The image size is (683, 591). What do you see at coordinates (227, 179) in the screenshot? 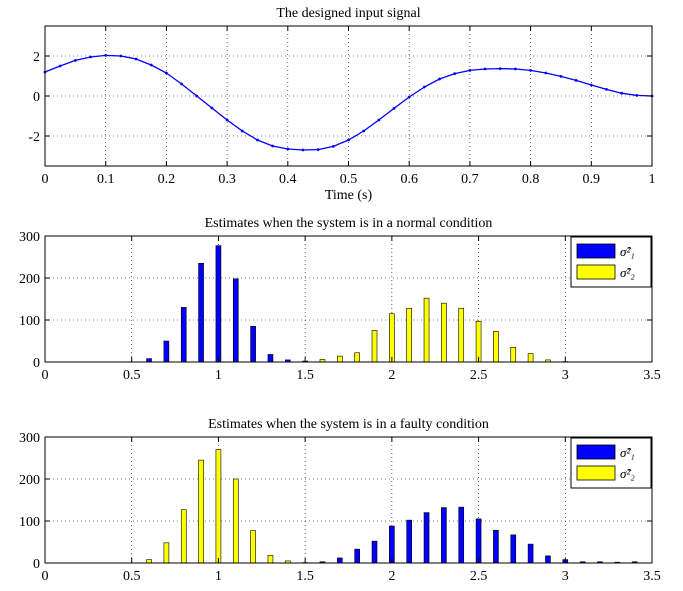
I see `x-tick-label: 0.3` at bounding box center [227, 179].